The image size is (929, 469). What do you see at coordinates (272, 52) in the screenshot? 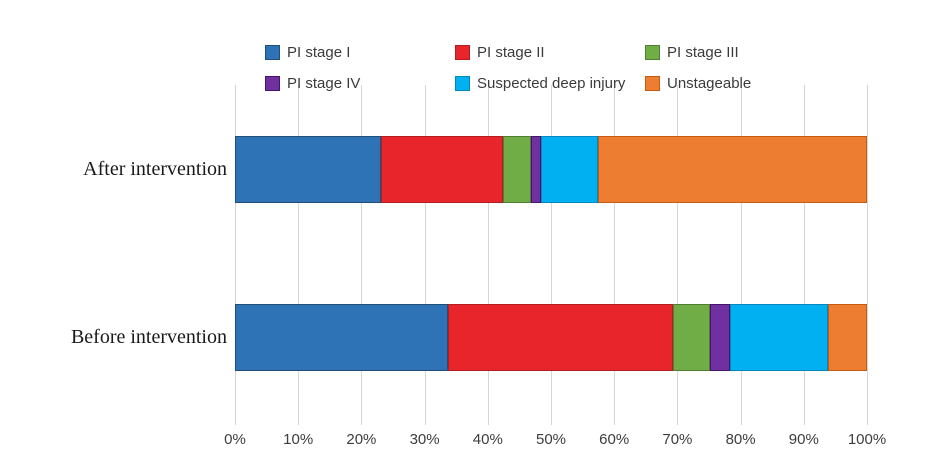
I see `legend-swatch-pi-stage-i-icon` at bounding box center [272, 52].